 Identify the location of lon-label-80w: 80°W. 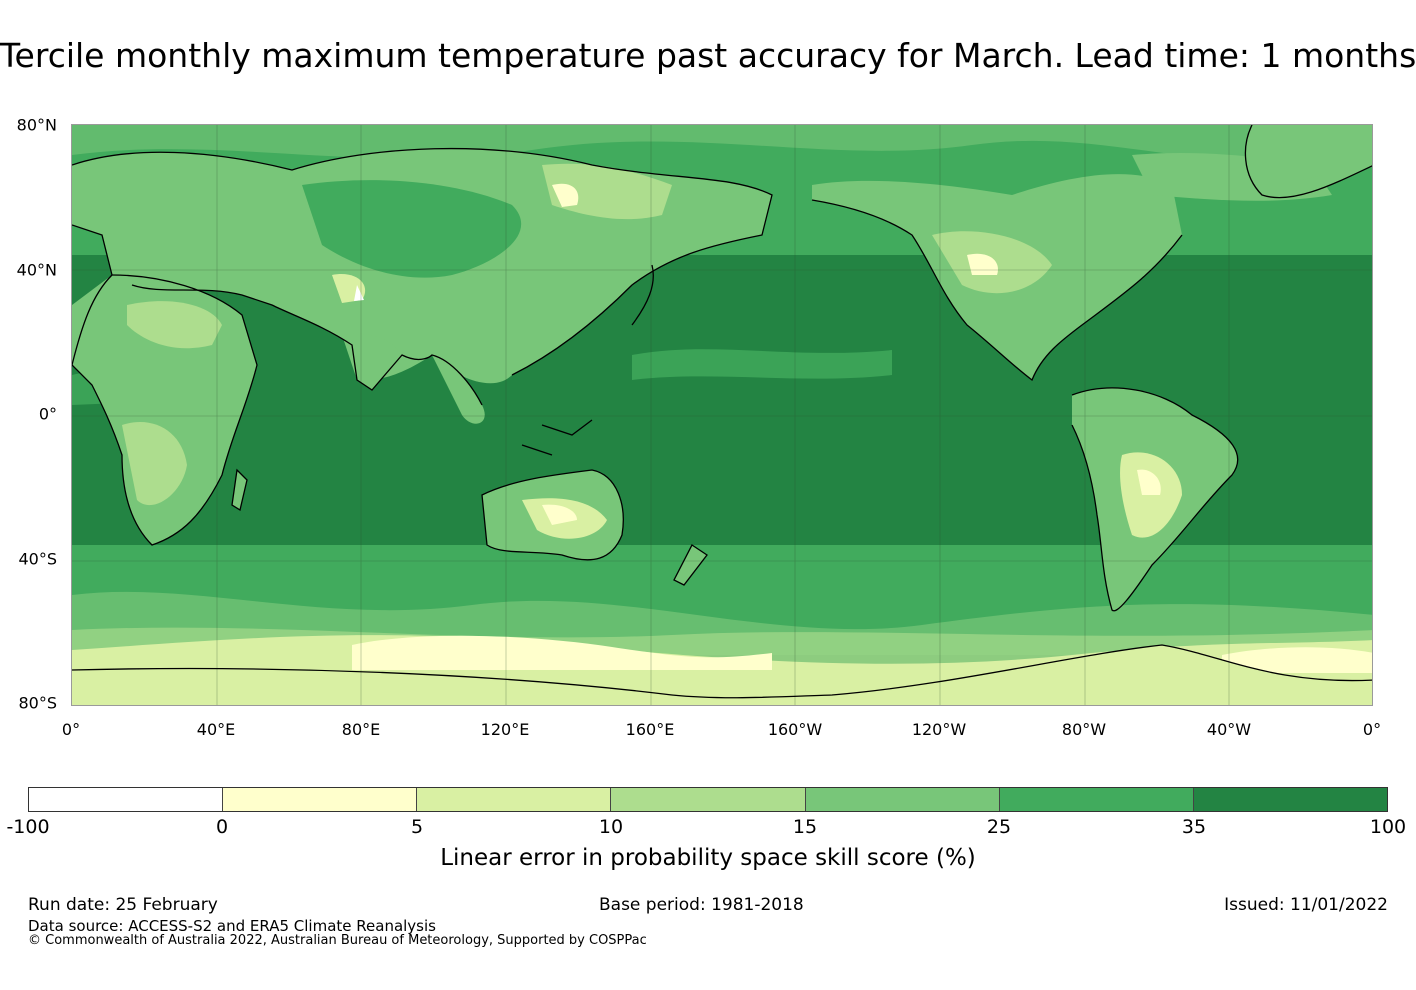
(1084, 729).